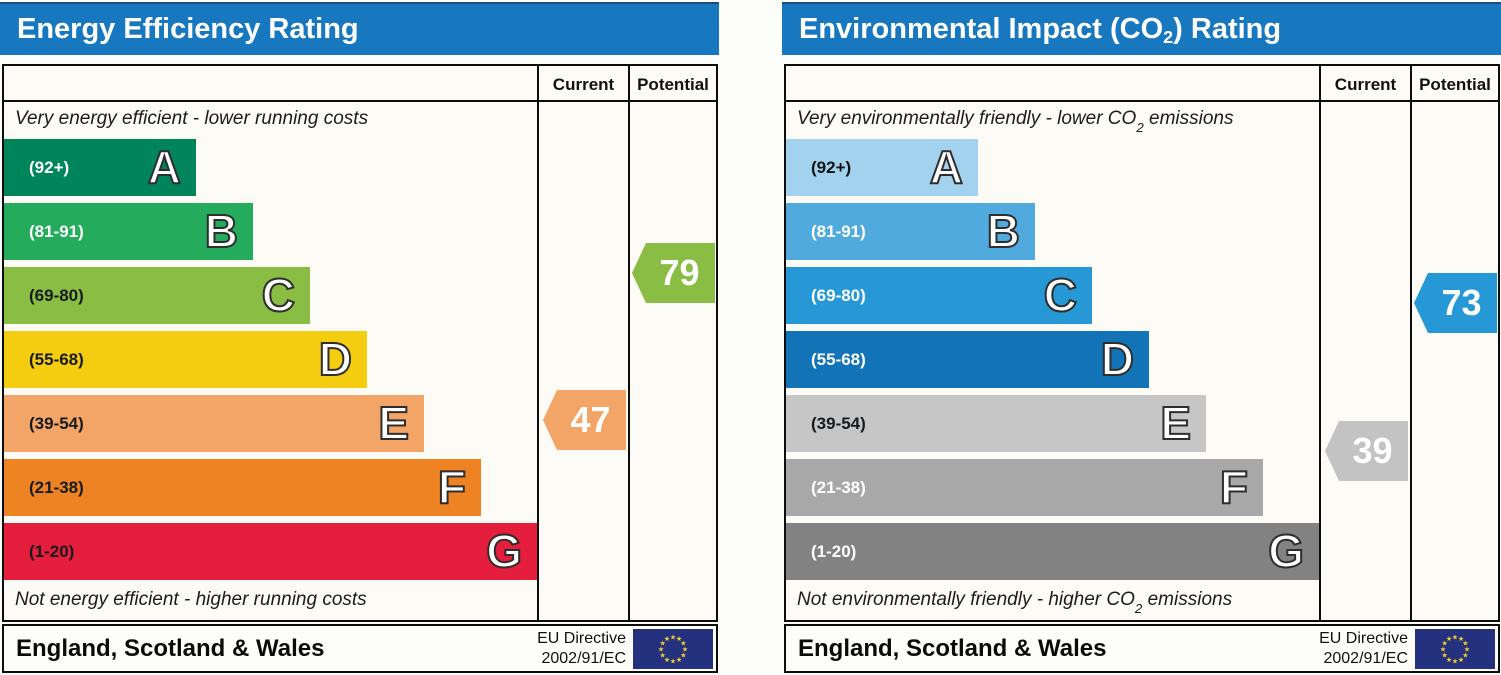 The image size is (1501, 675). What do you see at coordinates (188, 29) in the screenshot?
I see `title-text: Energy Efficiency Rating` at bounding box center [188, 29].